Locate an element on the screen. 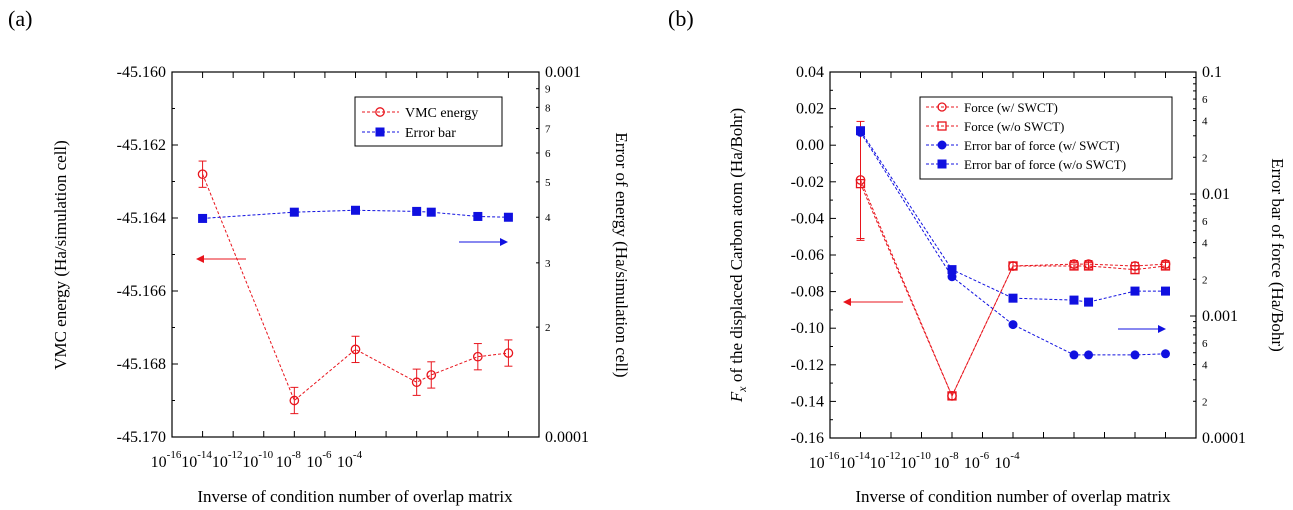 This screenshot has width=1293, height=510. panel-a-series is located at coordinates (355, 287).